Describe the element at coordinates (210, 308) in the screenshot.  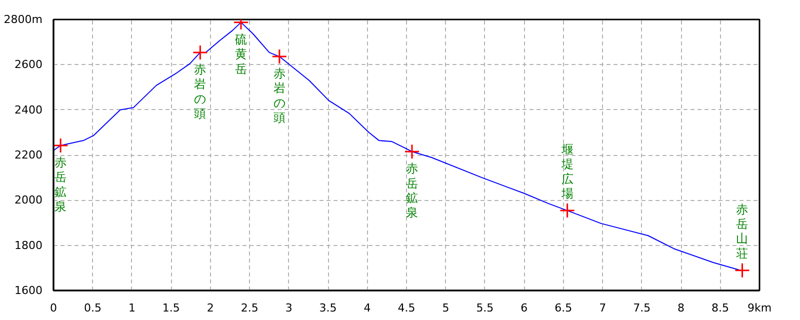
I see `x-tick-label: 2` at that location.